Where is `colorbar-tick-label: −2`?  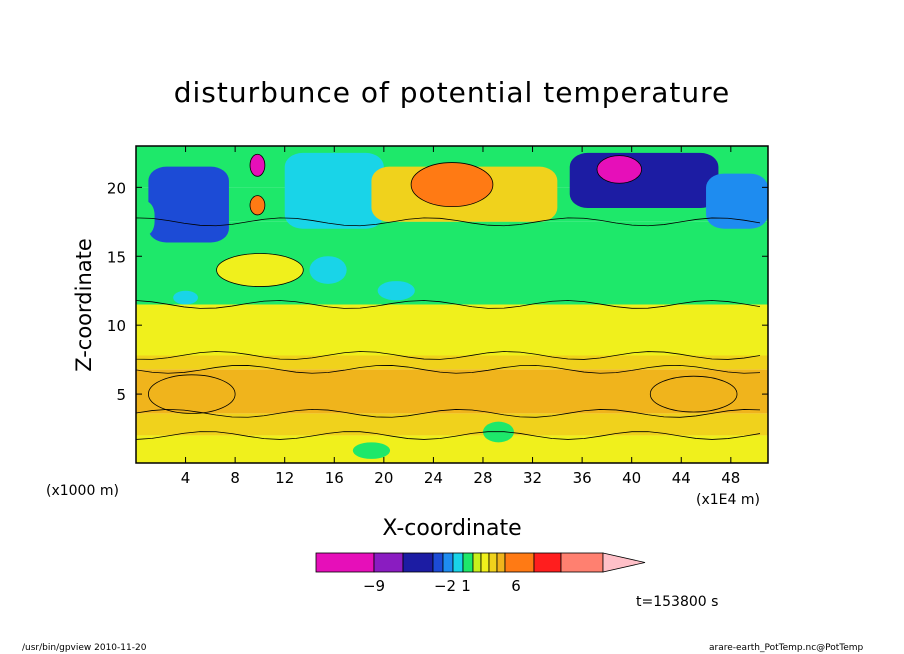 colorbar-tick-label: −2 is located at coordinates (445, 586).